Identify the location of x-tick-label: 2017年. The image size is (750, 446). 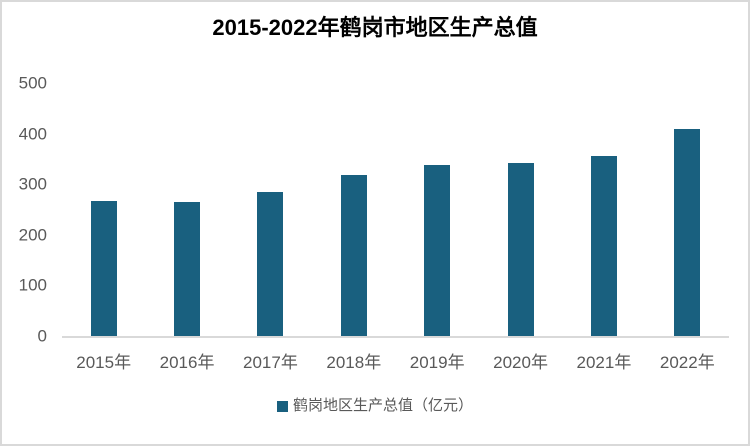
(270, 362).